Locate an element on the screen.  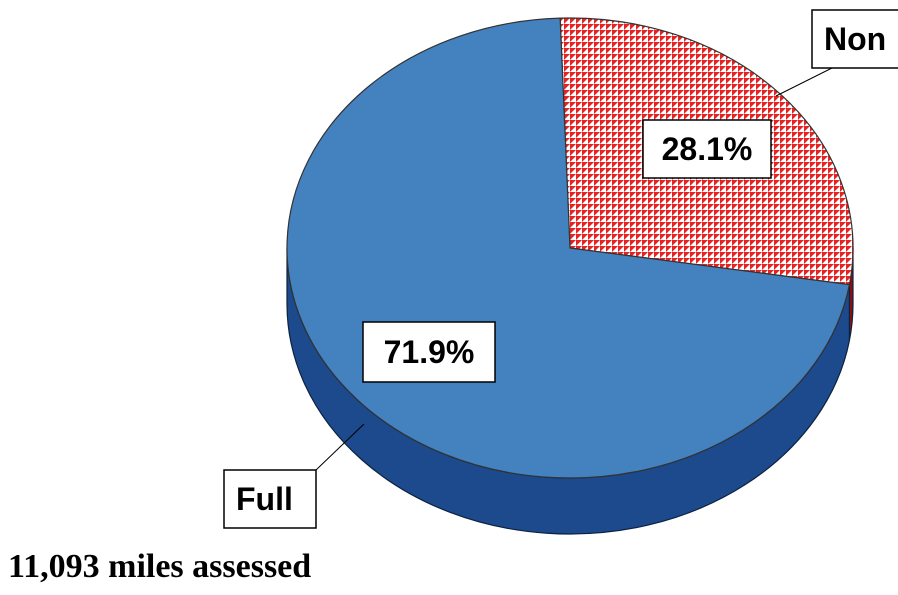
category-label-non: Non is located at coordinates (855, 39).